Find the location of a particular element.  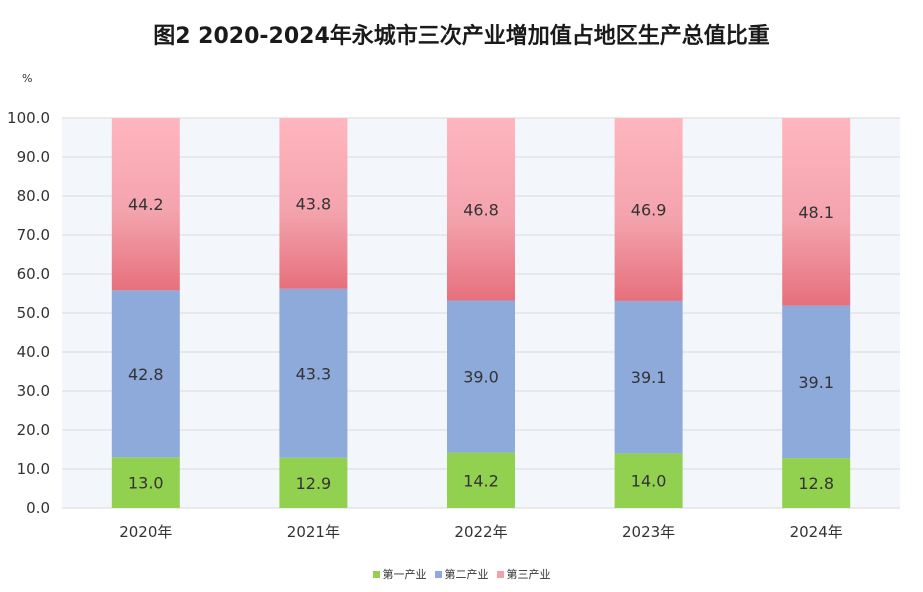

legend-label: 第一产业 is located at coordinates (404, 574).